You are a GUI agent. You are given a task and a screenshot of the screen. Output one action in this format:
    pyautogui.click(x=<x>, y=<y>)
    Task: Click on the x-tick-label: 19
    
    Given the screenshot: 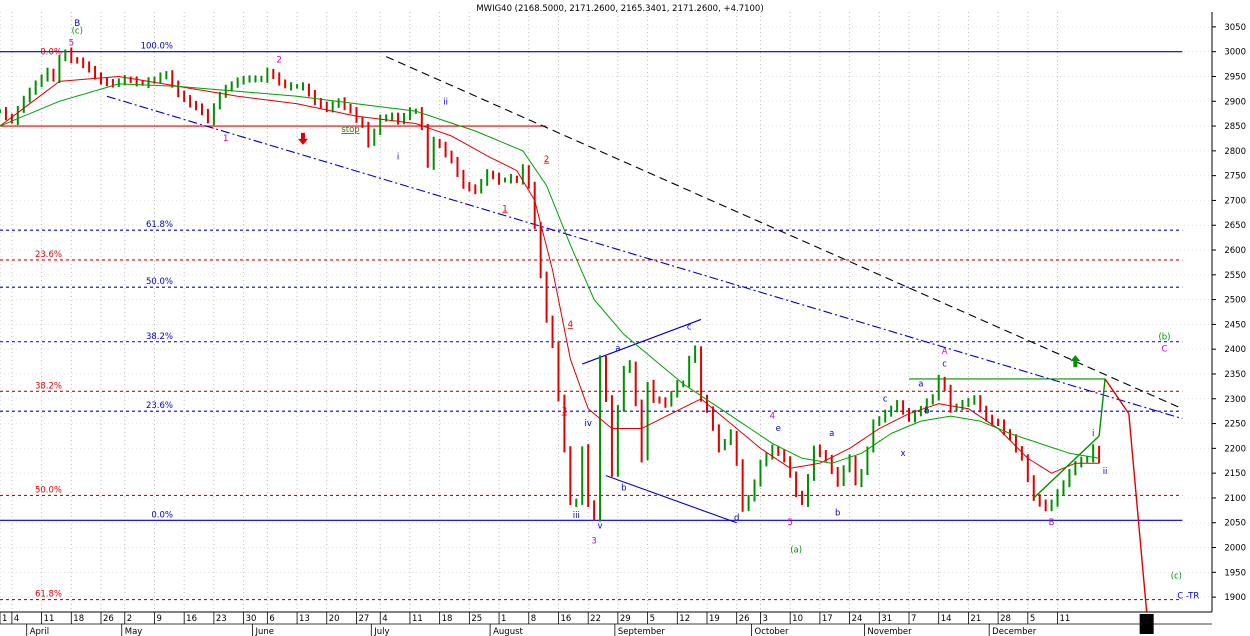 What is the action you would take?
    pyautogui.click(x=714, y=619)
    